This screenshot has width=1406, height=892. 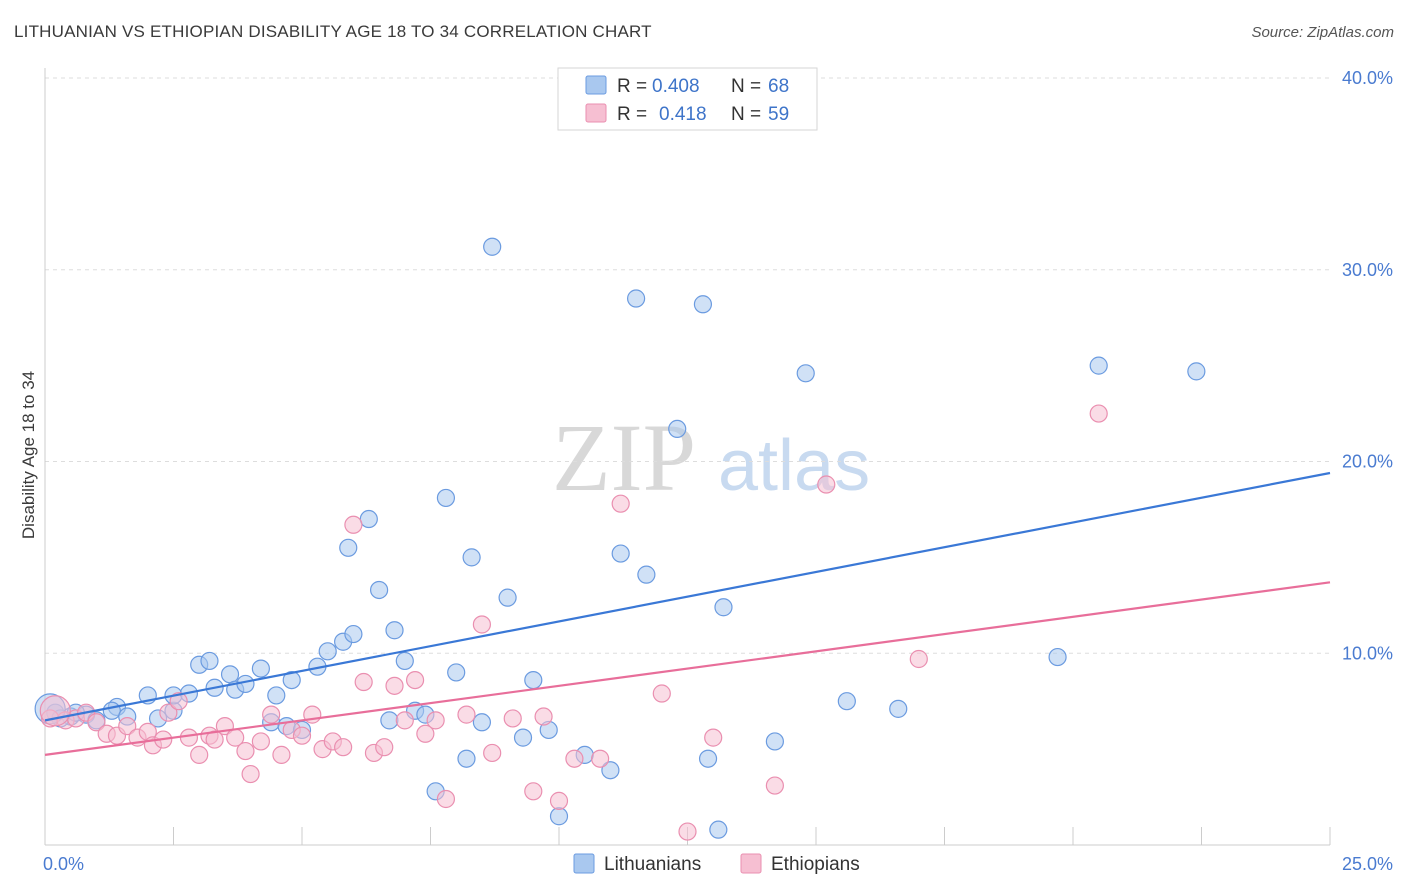 What do you see at coordinates (676, 86) in the screenshot?
I see `legend-r-value-1: 0.408` at bounding box center [676, 86].